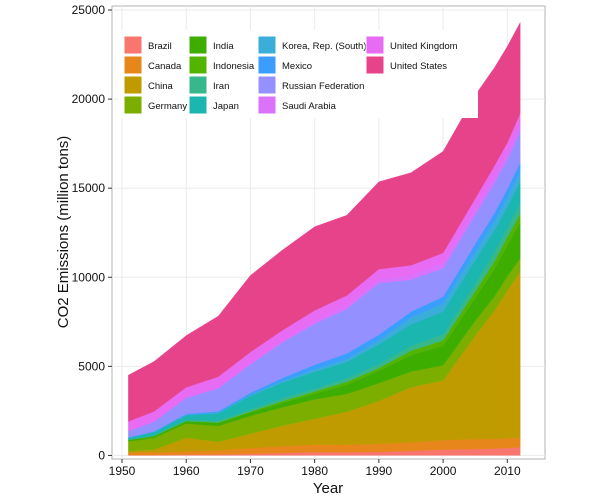  I want to click on legend-label: Korea, Rep. (South), so click(324, 46).